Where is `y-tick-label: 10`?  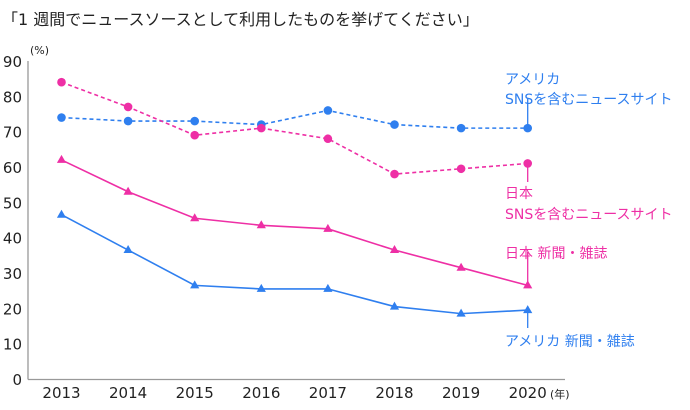 y-tick-label: 10 is located at coordinates (12, 345).